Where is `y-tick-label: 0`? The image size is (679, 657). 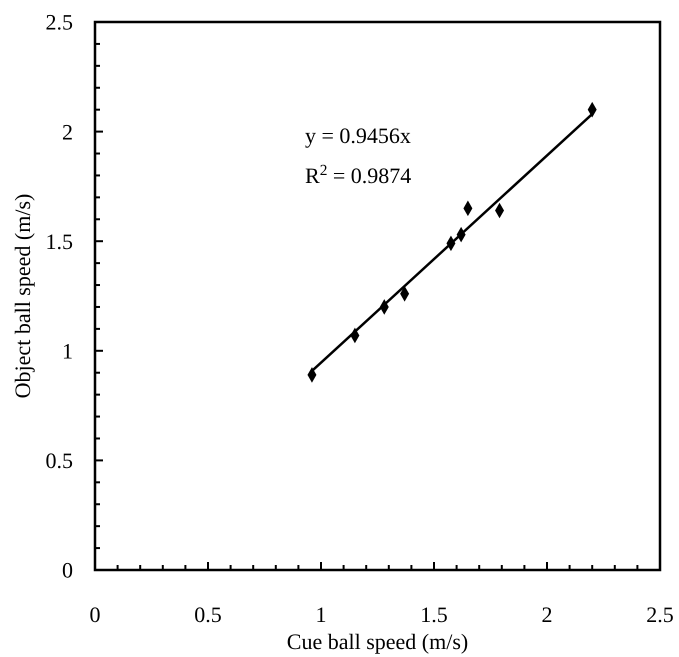
y-tick-label: 0 is located at coordinates (67, 570).